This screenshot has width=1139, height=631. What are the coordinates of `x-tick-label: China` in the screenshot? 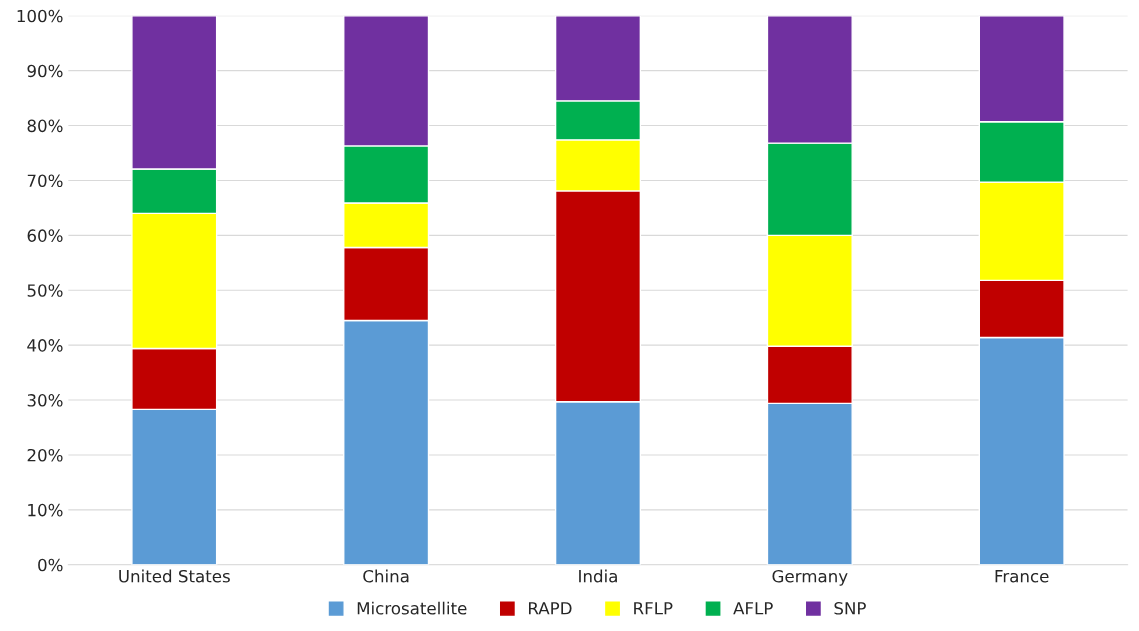 It's located at (386, 576).